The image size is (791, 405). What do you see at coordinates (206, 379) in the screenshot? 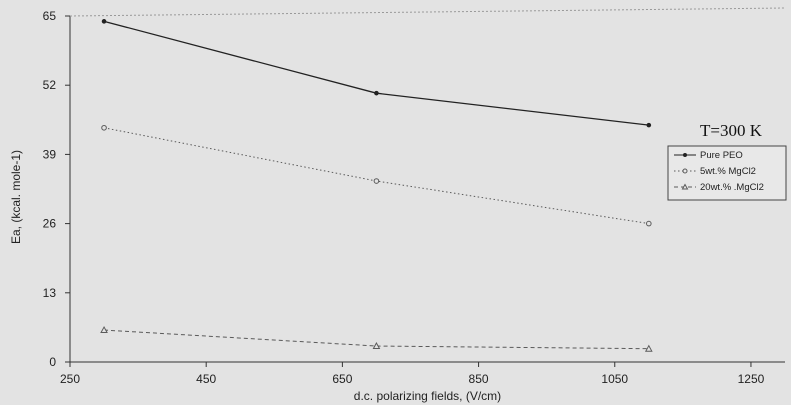
I see `x-tick-label: 450` at bounding box center [206, 379].